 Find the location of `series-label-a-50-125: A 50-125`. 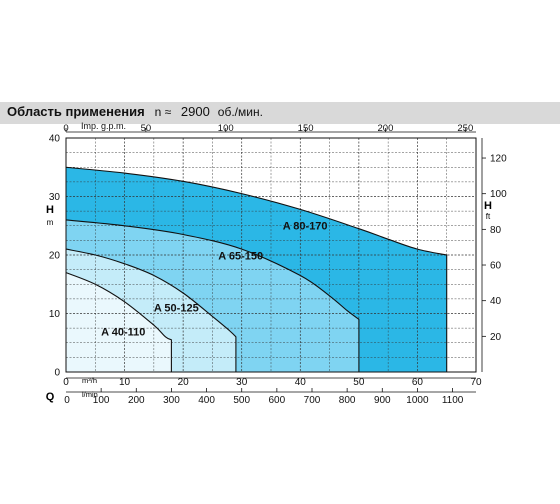

series-label-a-50-125: A 50-125 is located at coordinates (176, 309).